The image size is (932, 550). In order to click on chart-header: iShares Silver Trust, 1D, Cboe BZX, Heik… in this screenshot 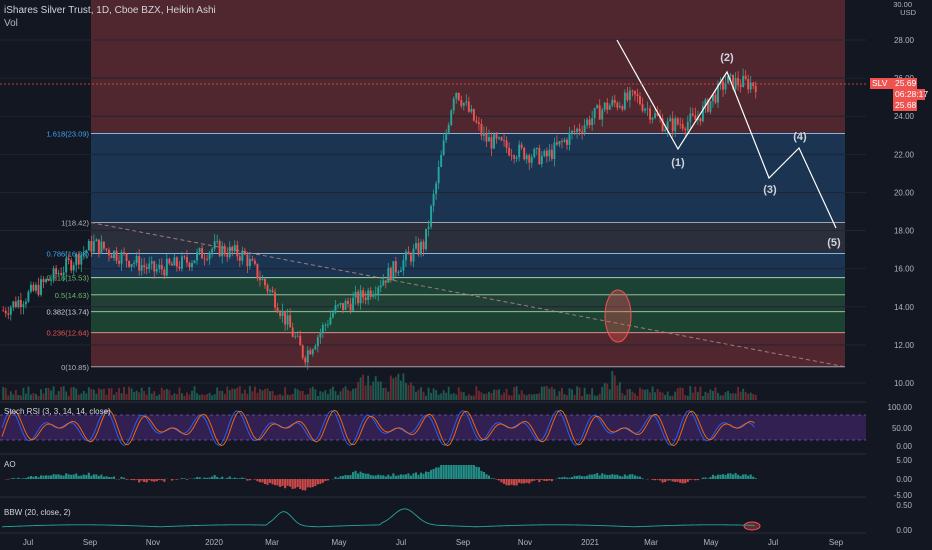, I will do `click(110, 17)`.